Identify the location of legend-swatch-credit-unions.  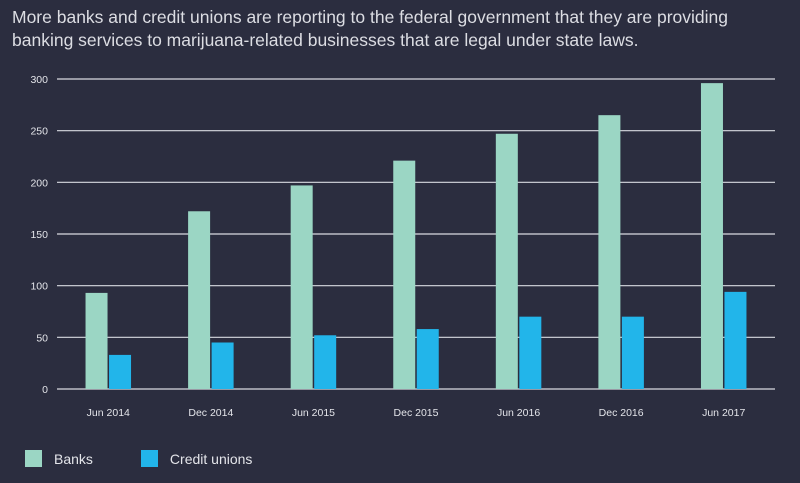
(149, 458).